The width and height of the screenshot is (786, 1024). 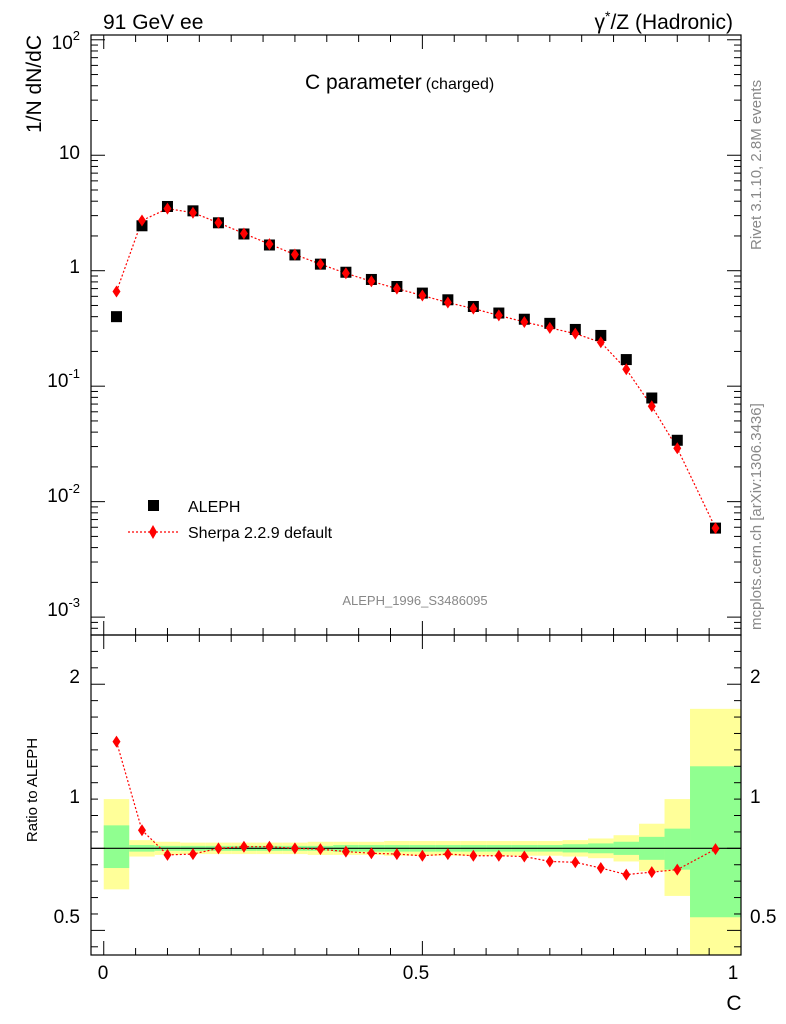 I want to click on legend: ALEPH Sherpa 2.2.9 default, so click(x=230, y=520).